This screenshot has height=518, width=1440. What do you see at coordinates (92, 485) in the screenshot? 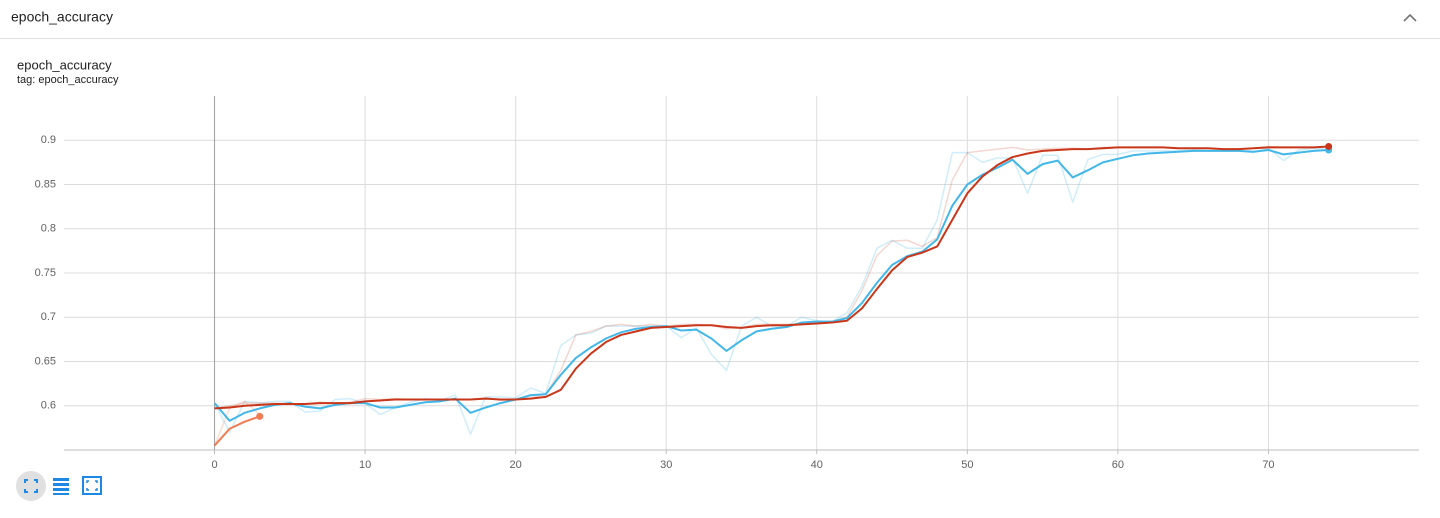
I see `fit-domain-button` at bounding box center [92, 485].